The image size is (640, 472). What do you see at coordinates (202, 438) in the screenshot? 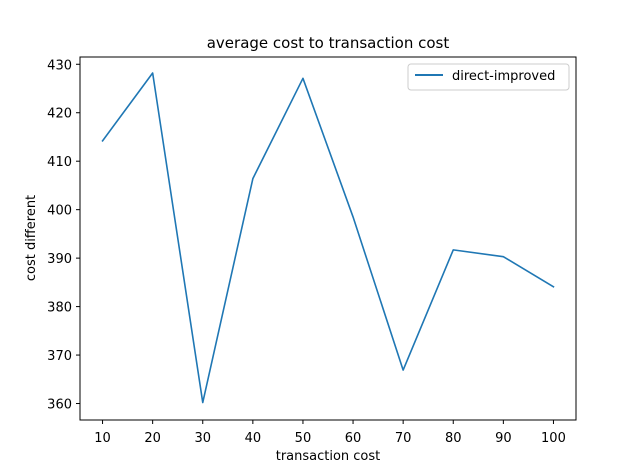
I see `x-tick-label: 30` at bounding box center [202, 438].